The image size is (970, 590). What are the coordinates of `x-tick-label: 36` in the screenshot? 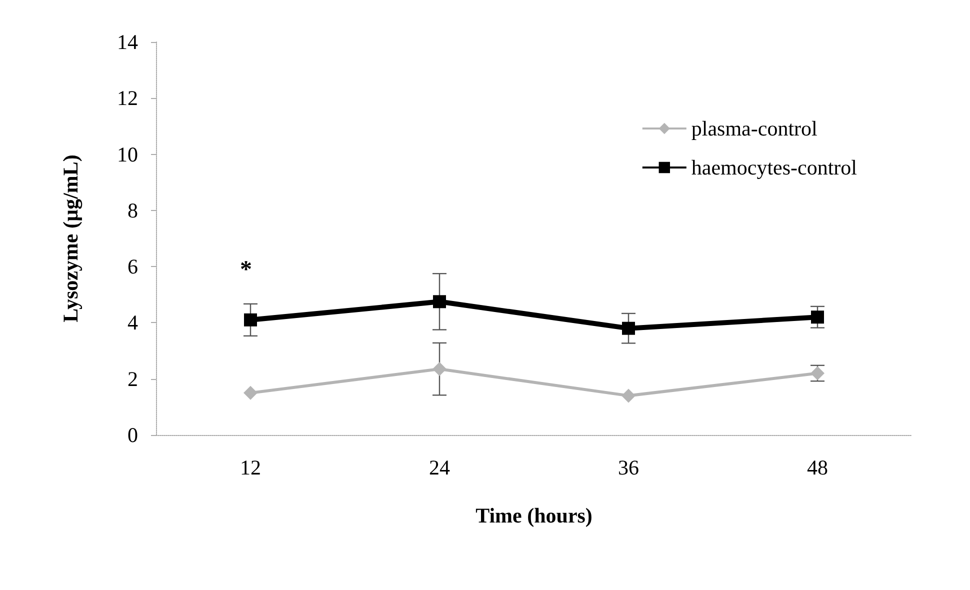 It's located at (628, 468).